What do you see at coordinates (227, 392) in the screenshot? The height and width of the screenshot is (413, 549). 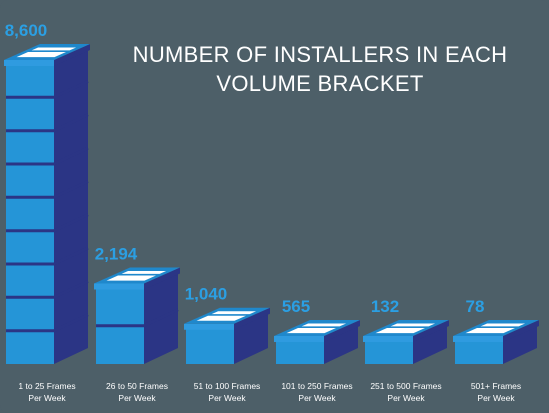 I see `category-label-3: 51 to 100 Frames Per Week` at bounding box center [227, 392].